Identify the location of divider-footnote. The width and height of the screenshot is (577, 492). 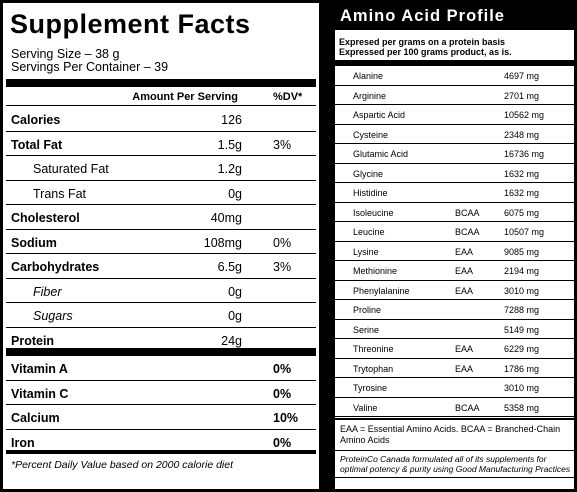
(161, 452).